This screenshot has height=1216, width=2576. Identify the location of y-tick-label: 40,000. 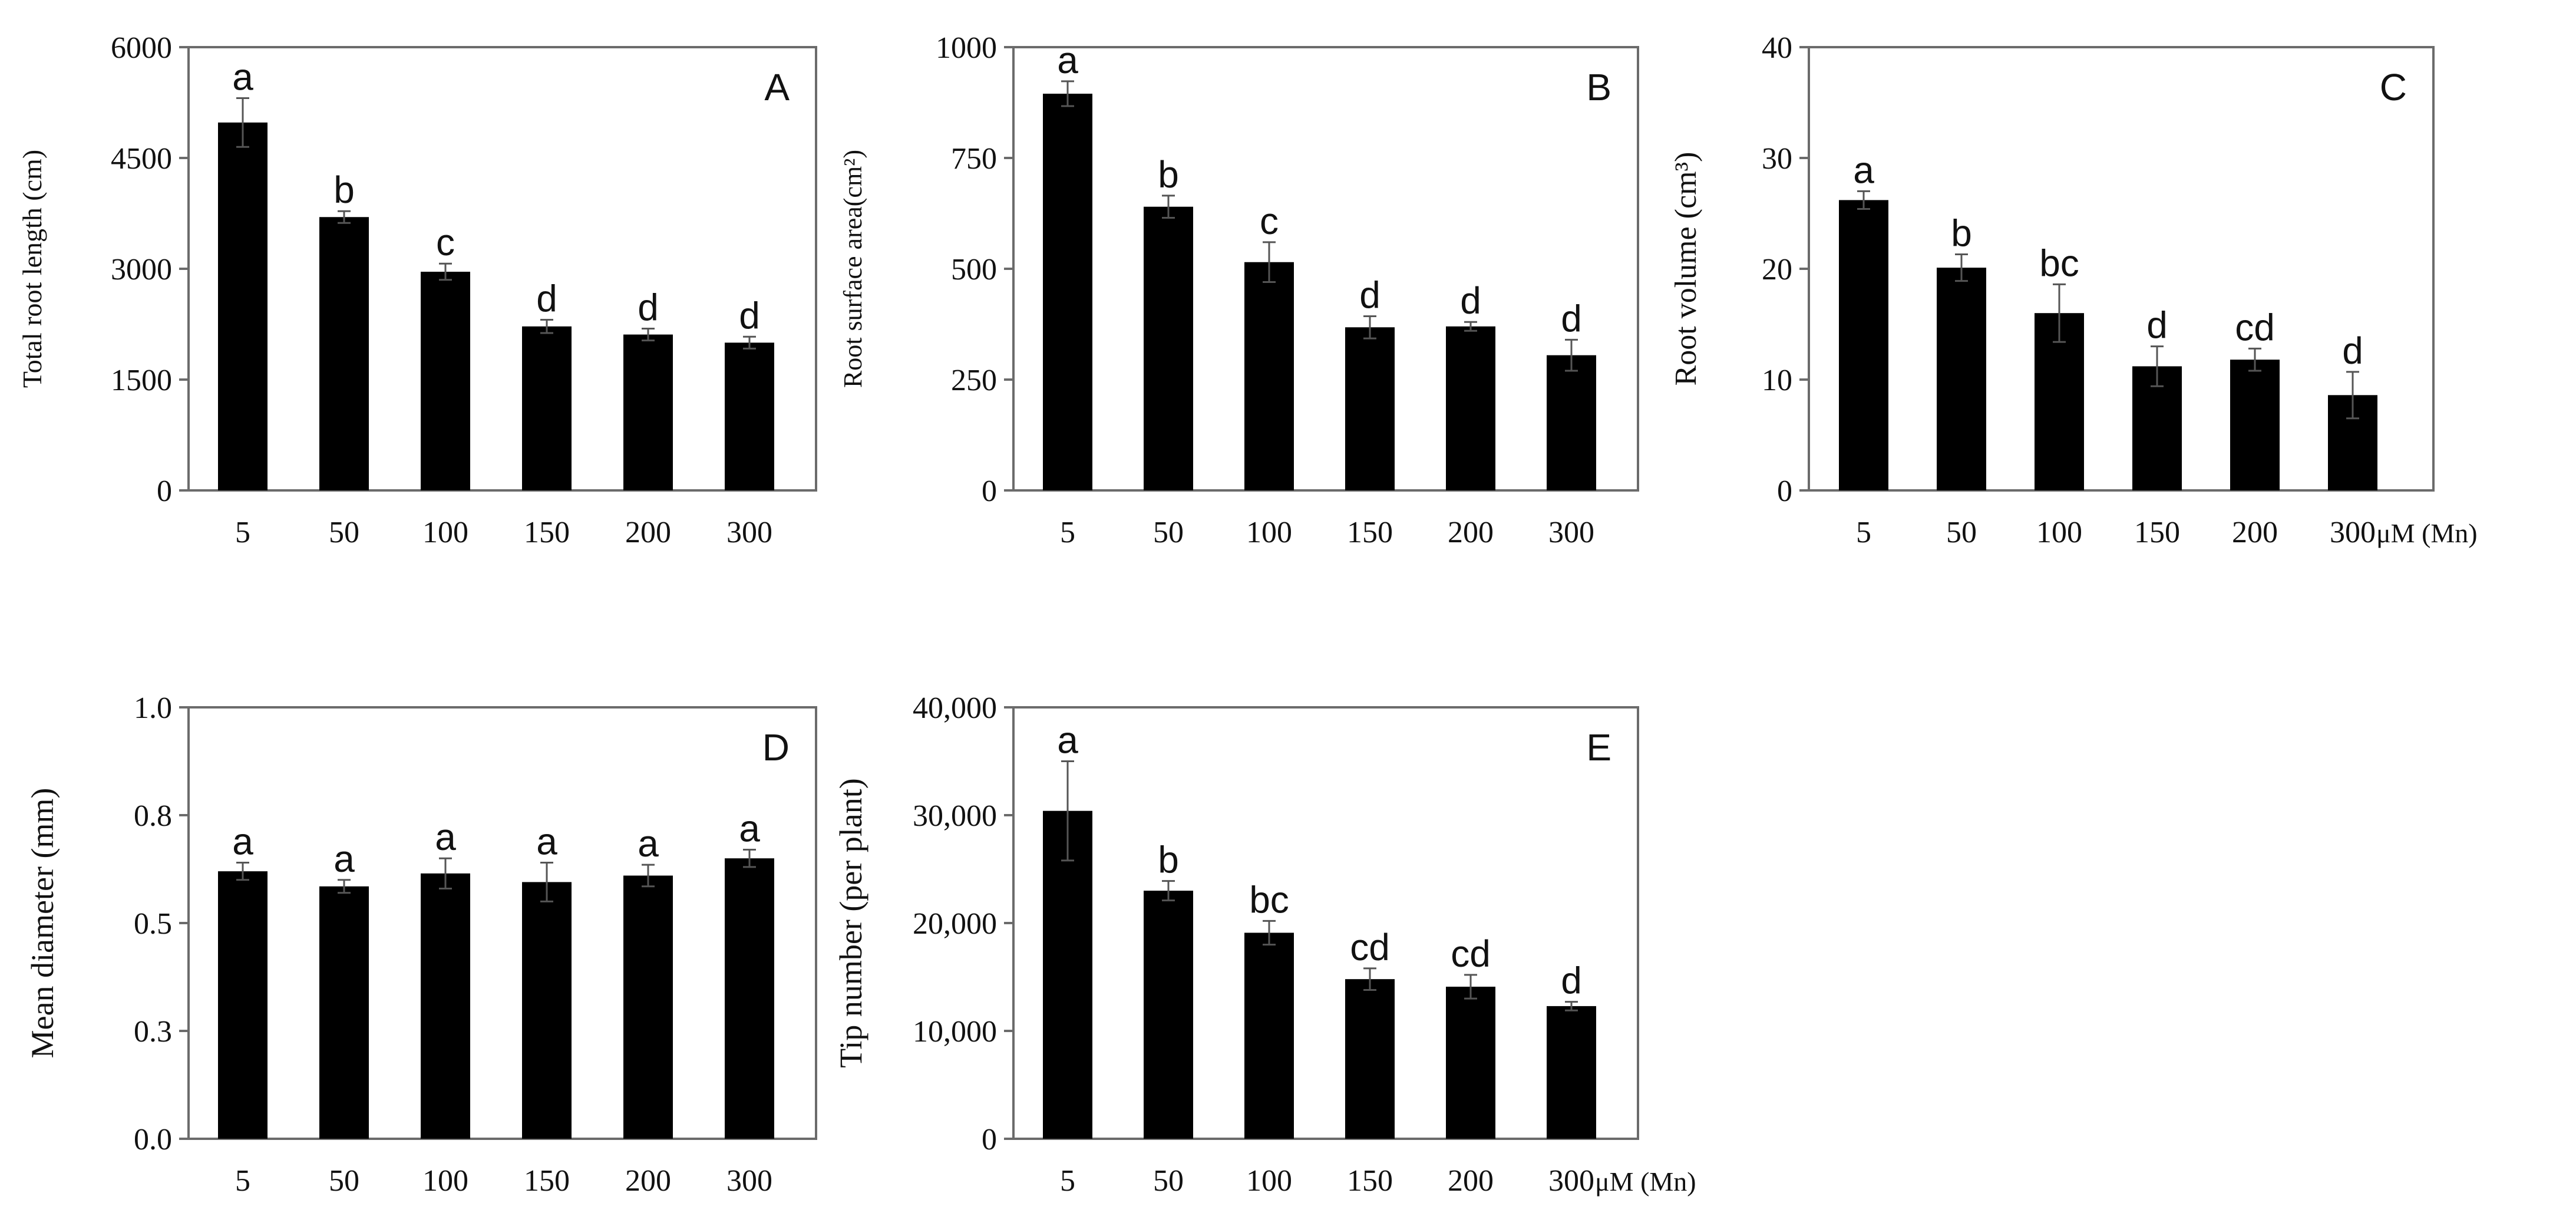
(955, 708).